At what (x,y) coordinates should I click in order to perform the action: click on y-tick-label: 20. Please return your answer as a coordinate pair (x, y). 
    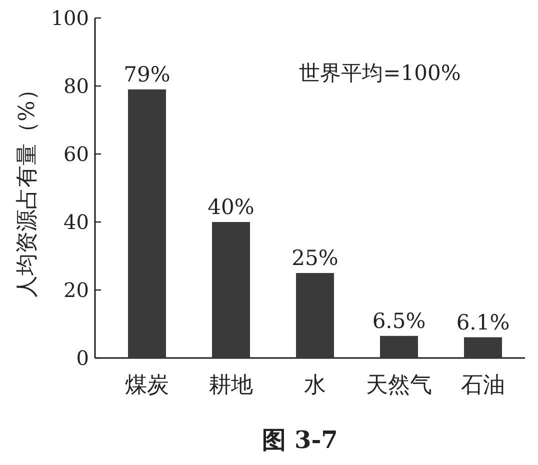
    Looking at the image, I should click on (76, 290).